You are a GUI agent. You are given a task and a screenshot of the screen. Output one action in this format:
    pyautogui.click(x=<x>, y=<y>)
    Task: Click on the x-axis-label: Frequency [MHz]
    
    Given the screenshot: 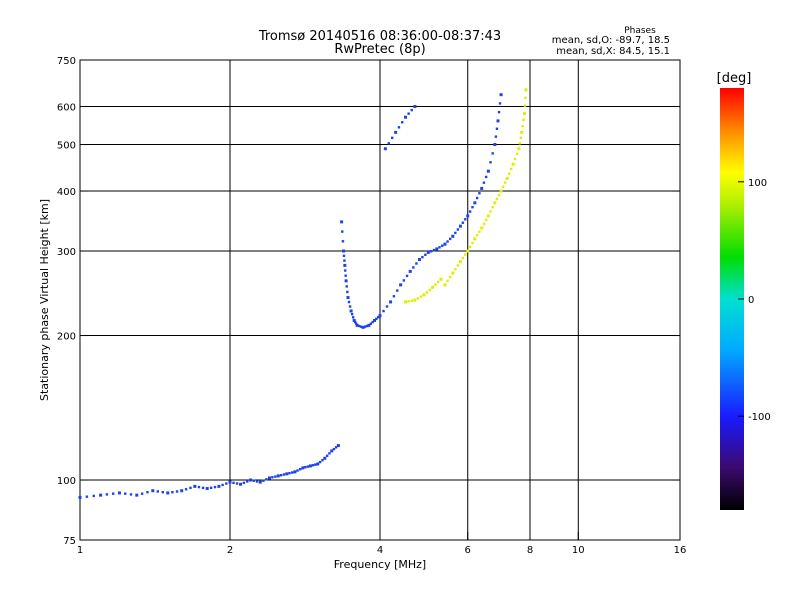 What is the action you would take?
    pyautogui.click(x=380, y=564)
    